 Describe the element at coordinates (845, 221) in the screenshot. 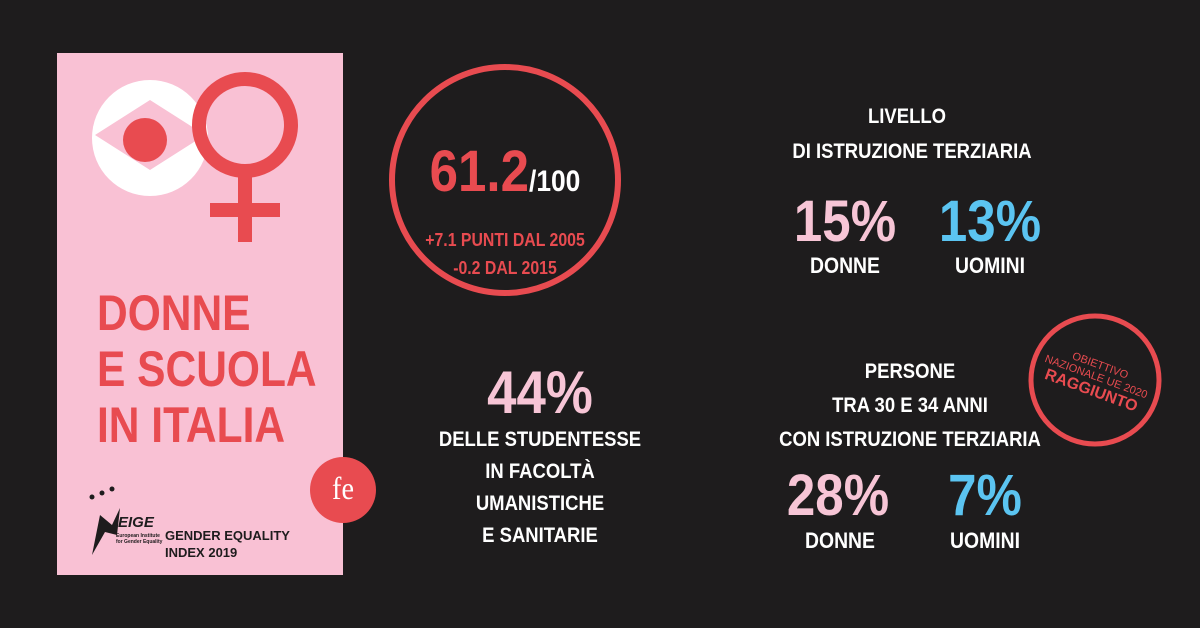

I see `stat-value: 15%` at that location.